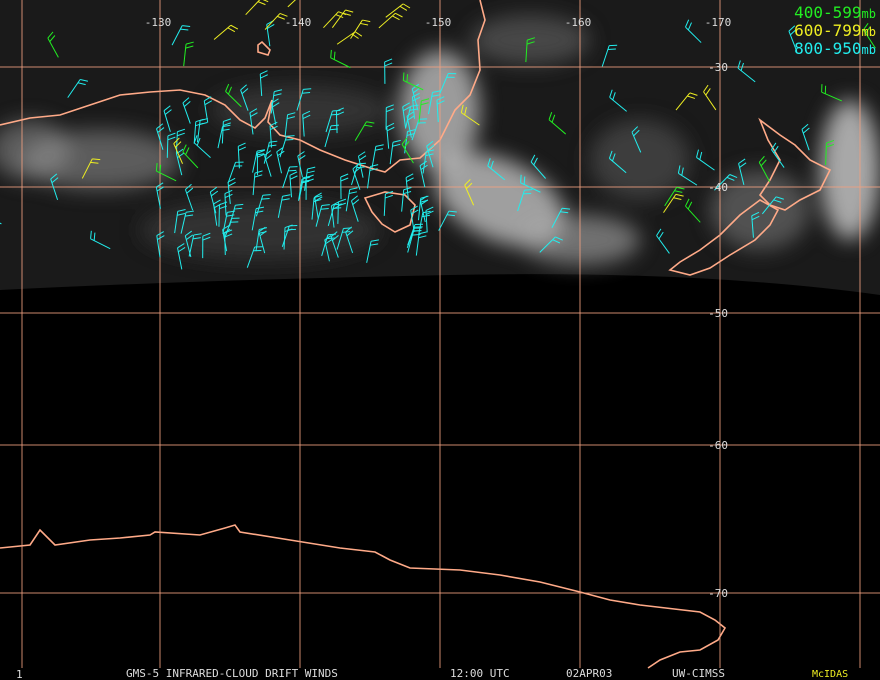 The height and width of the screenshot is (680, 880). I want to click on legend-unit: mb, so click(869, 32).